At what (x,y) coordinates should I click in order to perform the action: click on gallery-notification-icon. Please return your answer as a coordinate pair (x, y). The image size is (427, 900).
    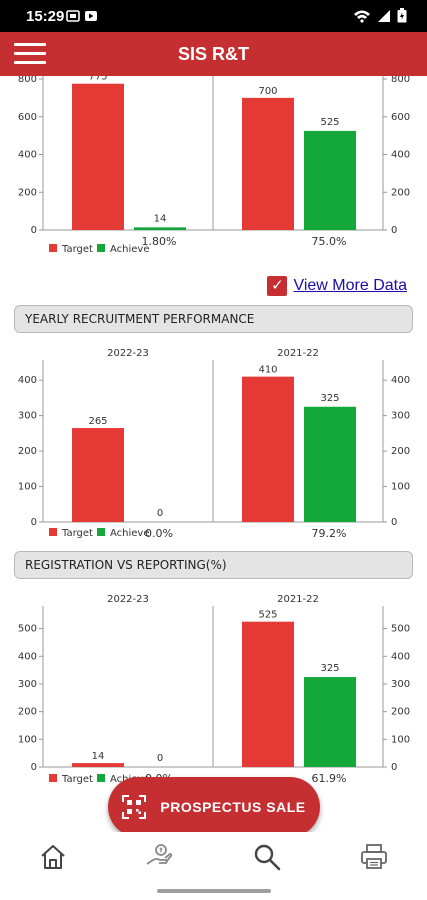
    Looking at the image, I should click on (73, 16).